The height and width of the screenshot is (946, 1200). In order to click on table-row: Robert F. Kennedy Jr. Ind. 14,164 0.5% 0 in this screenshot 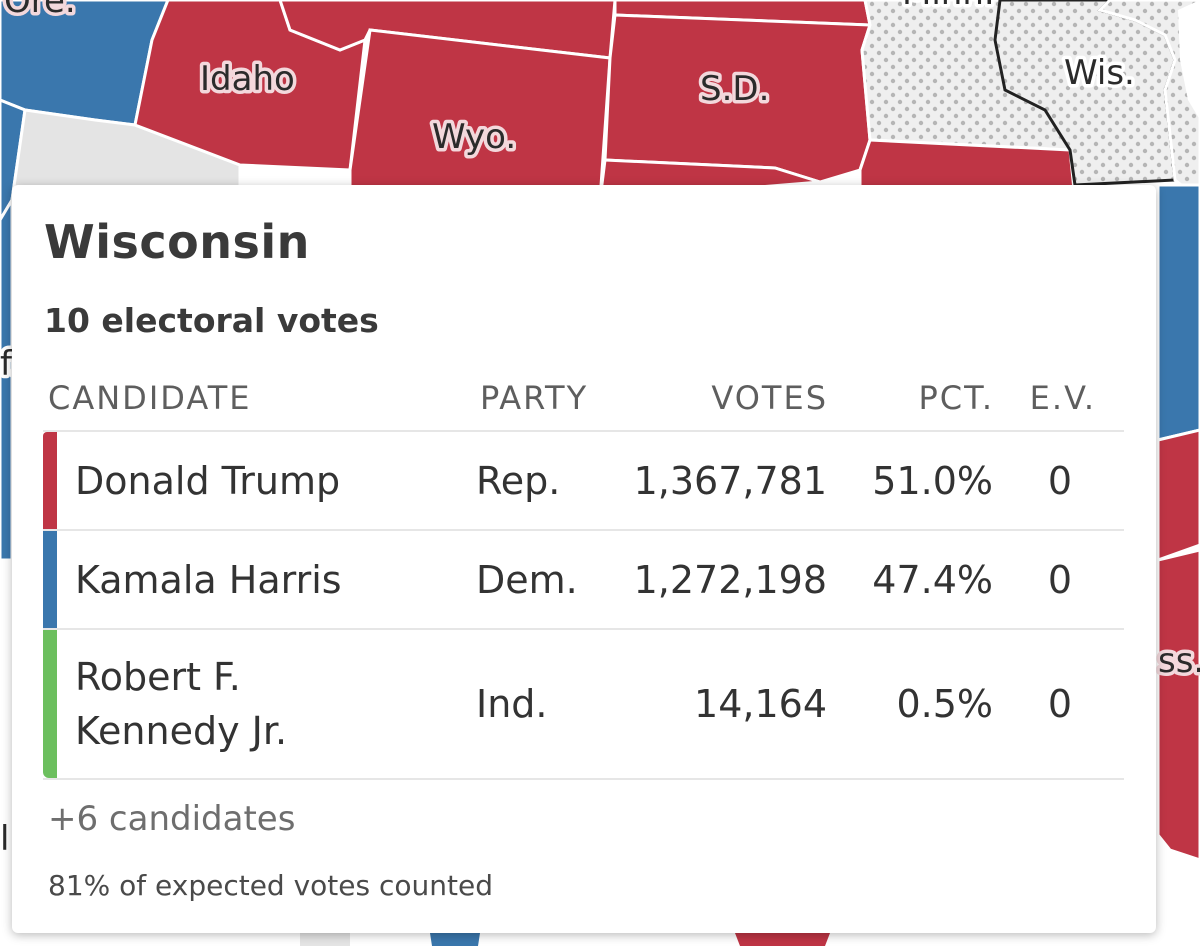, I will do `click(583, 705)`.